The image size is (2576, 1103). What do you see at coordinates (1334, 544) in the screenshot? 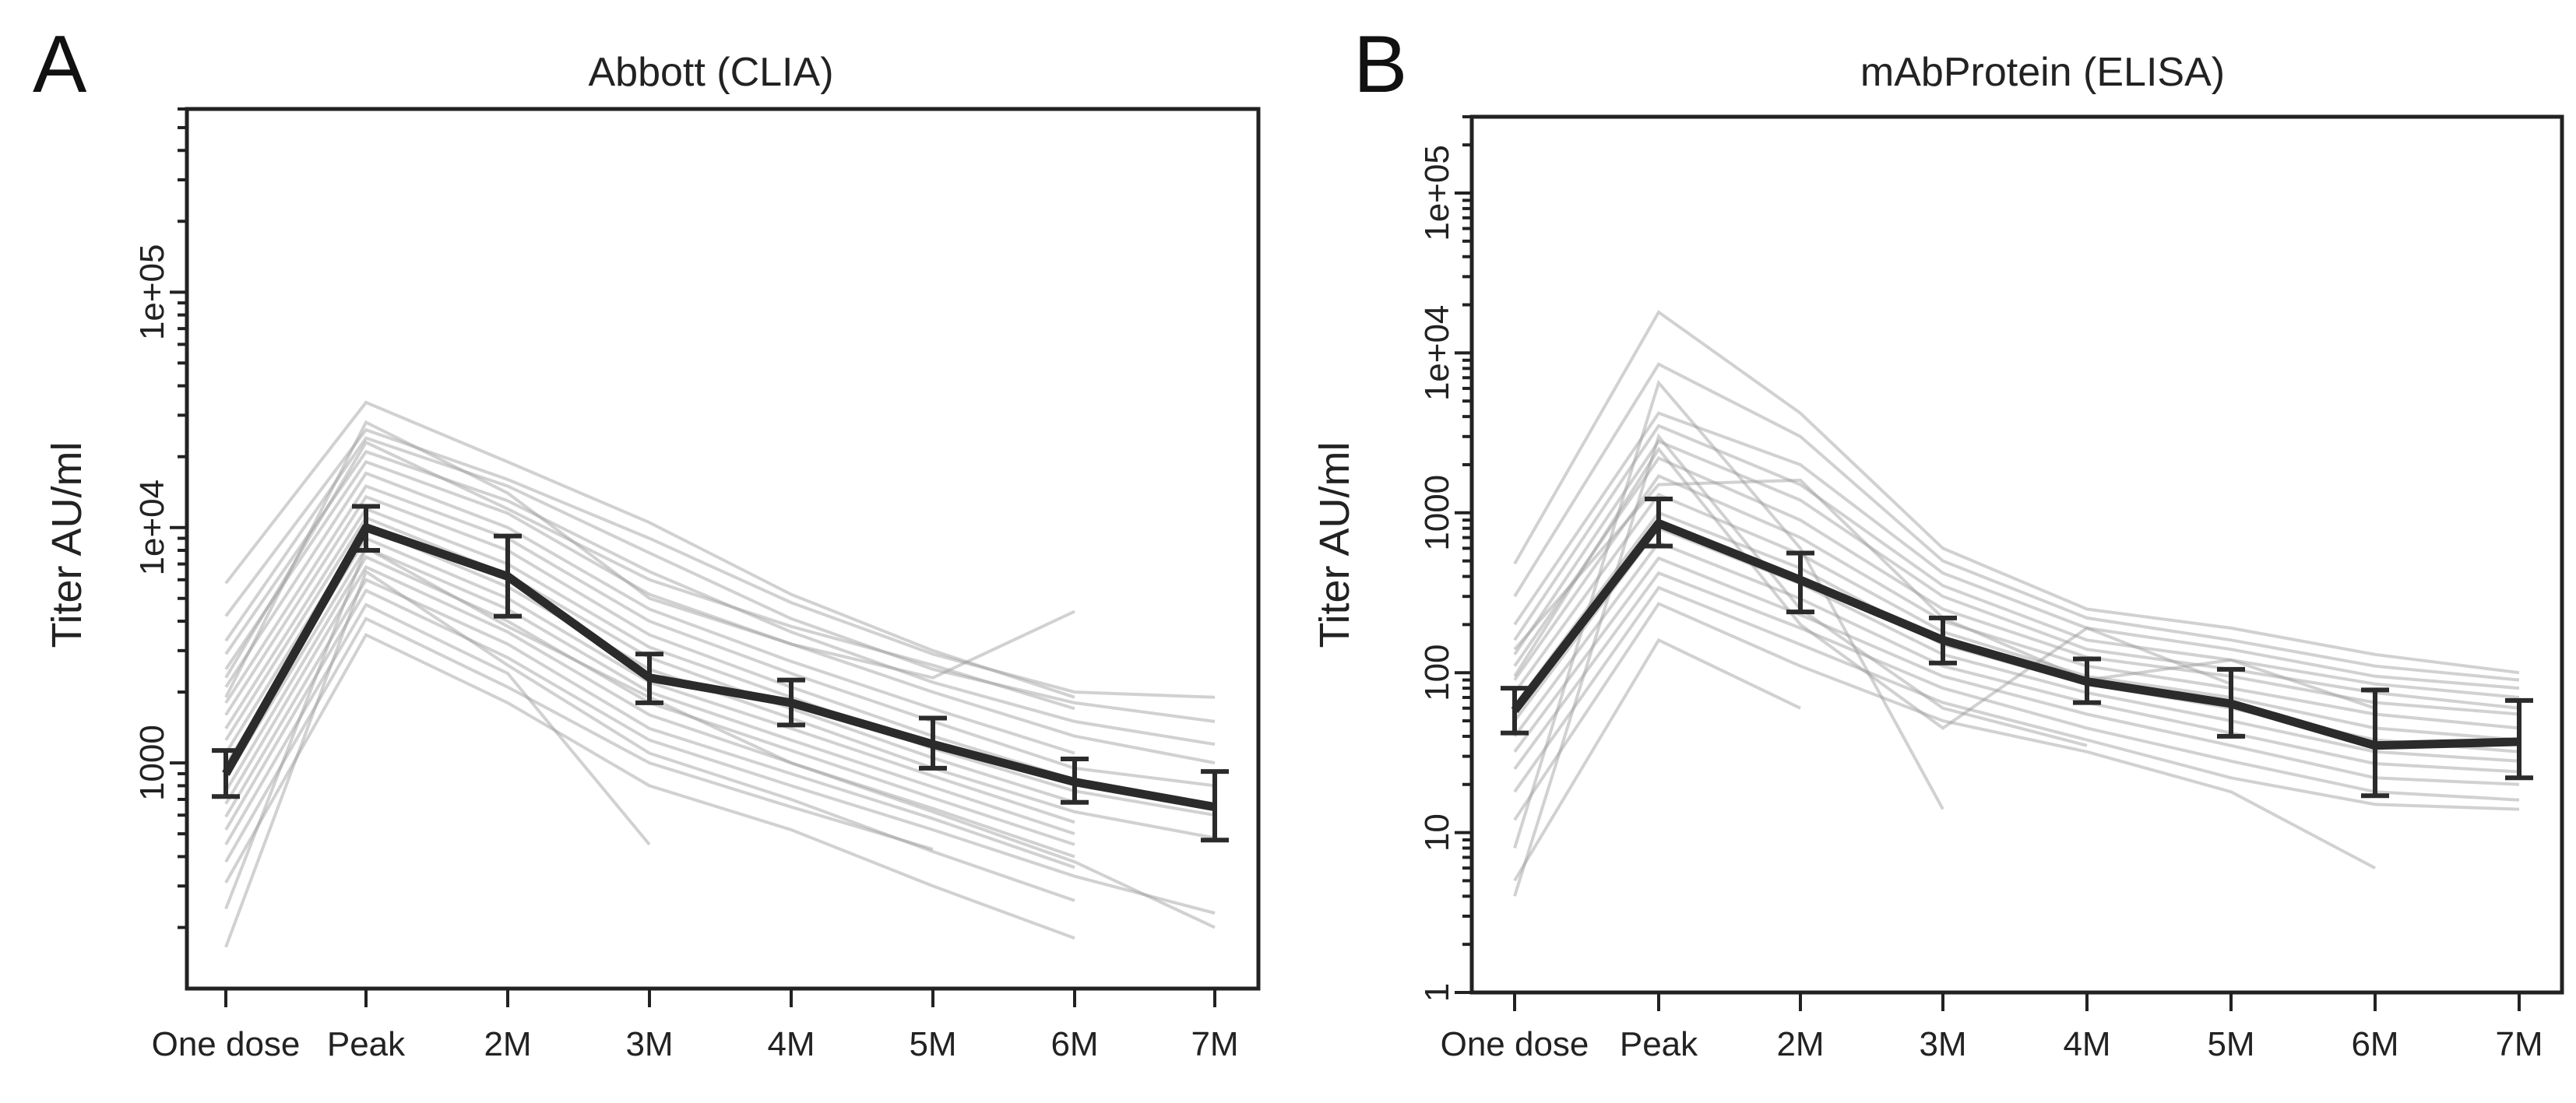
I see `panel-b-ylabel: Titer AU/ml` at bounding box center [1334, 544].